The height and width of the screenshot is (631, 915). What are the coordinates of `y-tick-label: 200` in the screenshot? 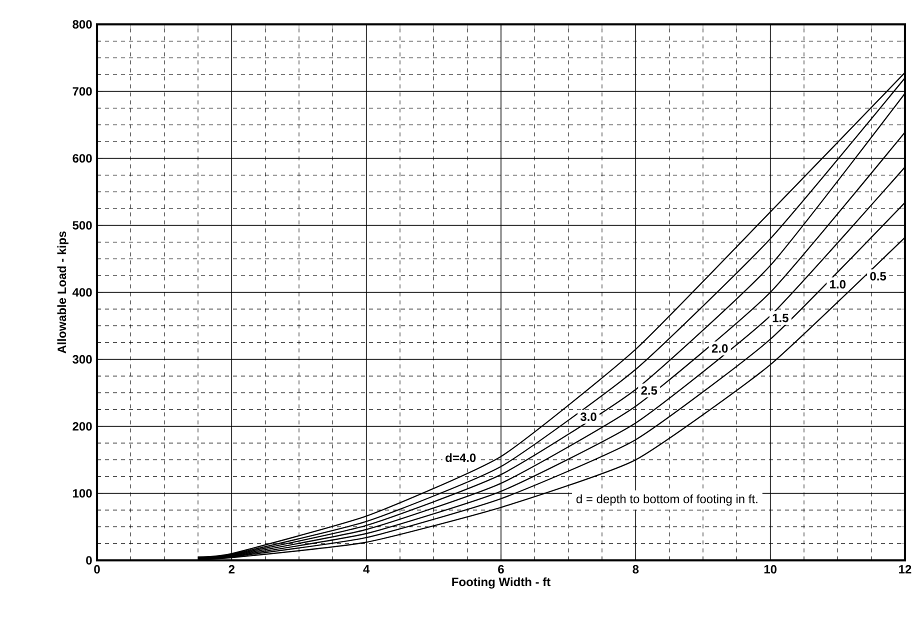 It's located at (82, 426).